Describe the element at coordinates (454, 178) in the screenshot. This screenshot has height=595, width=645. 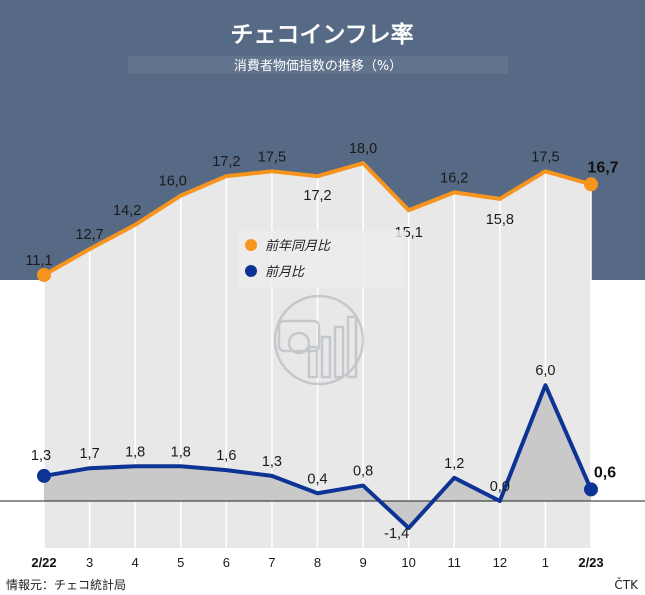
I see `yoy-data-label: 16,2` at that location.